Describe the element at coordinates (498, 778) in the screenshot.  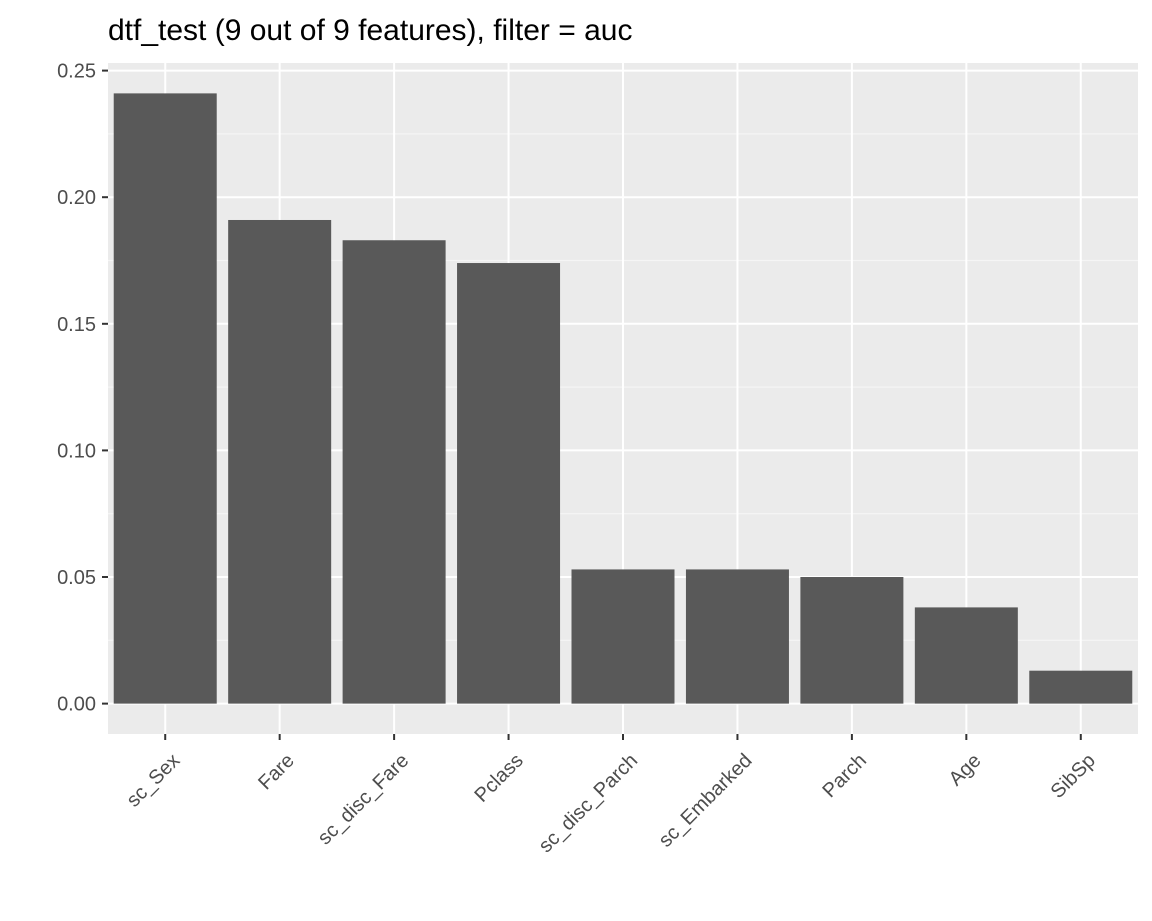
I see `x-tick-label: Pclass` at that location.